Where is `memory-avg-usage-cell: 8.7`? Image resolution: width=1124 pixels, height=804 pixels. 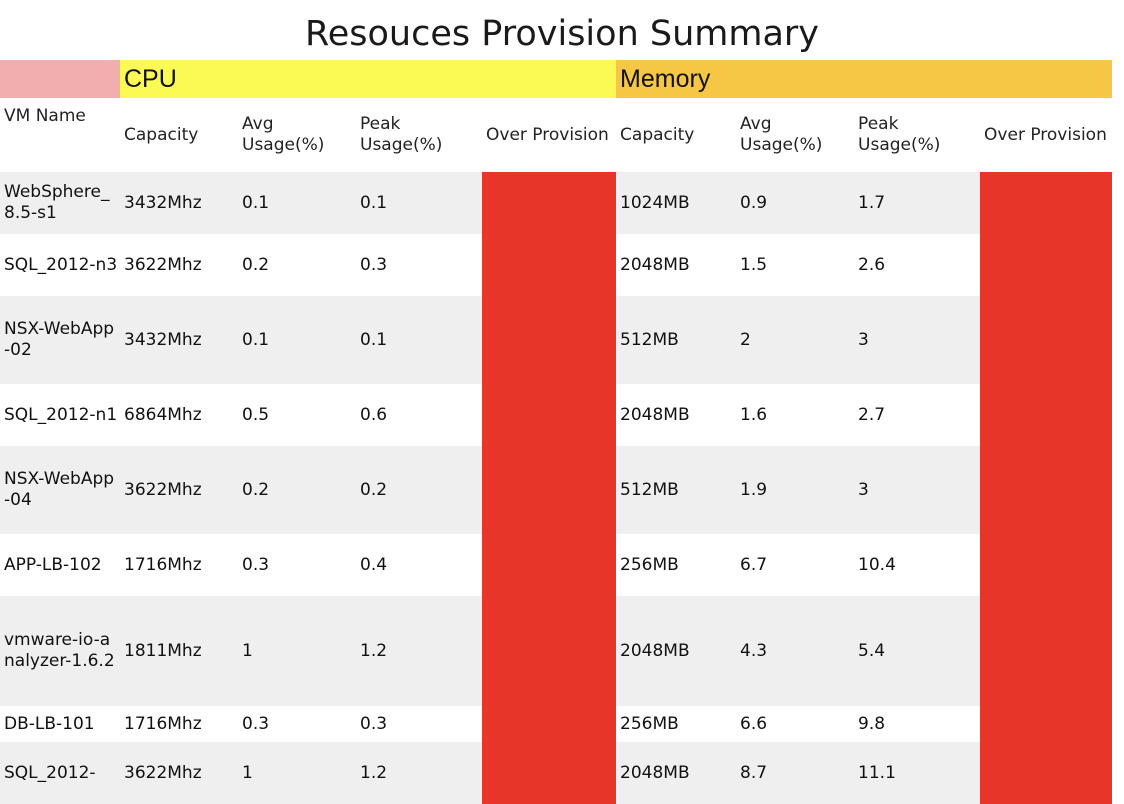
memory-avg-usage-cell: 8.7 is located at coordinates (795, 773).